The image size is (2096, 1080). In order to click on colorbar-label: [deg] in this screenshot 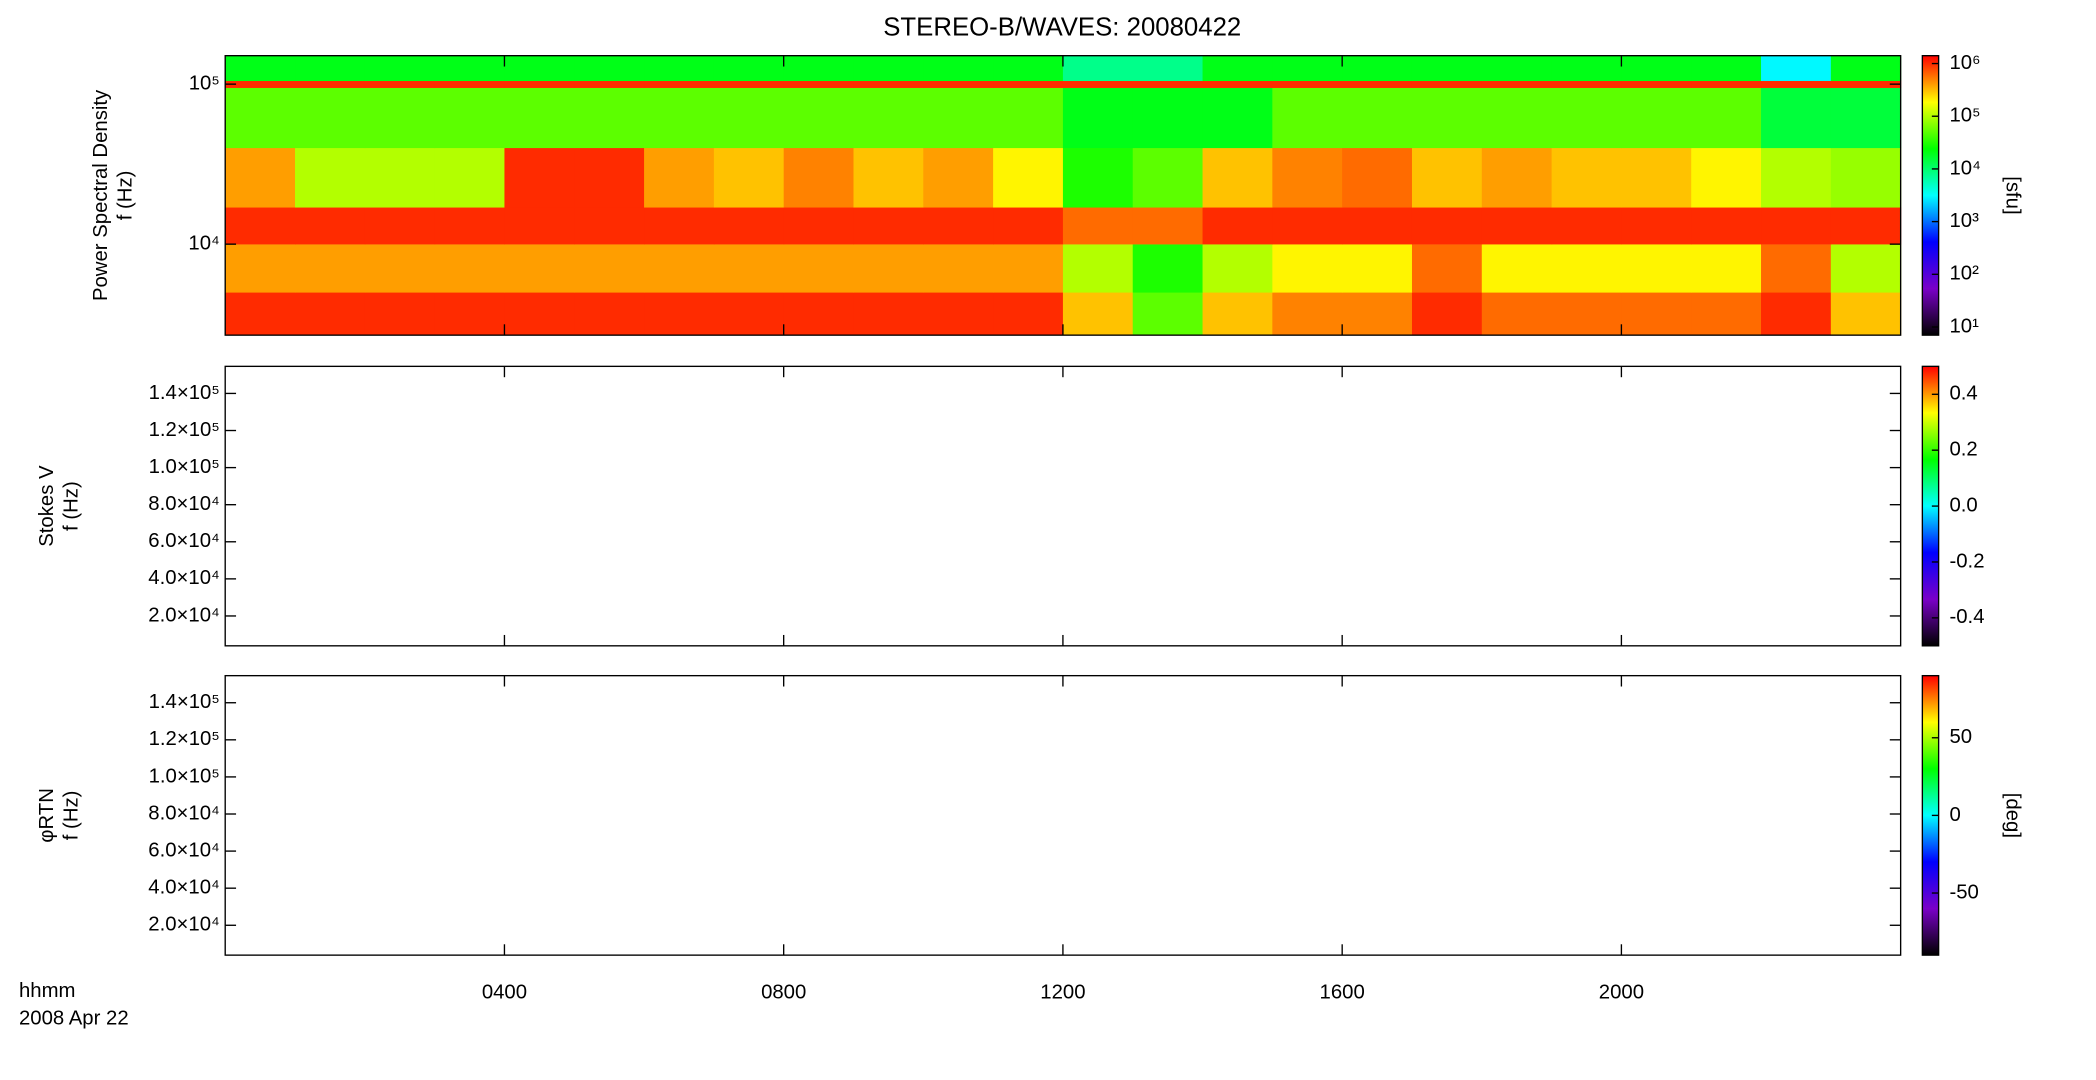, I will do `click(2013, 815)`.